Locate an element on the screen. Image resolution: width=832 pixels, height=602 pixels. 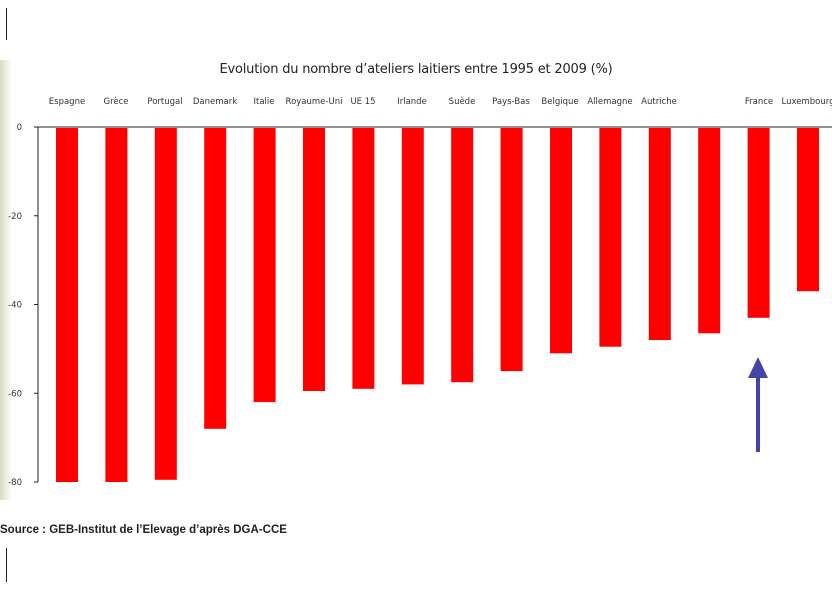
category-label: Autriche is located at coordinates (659, 102).